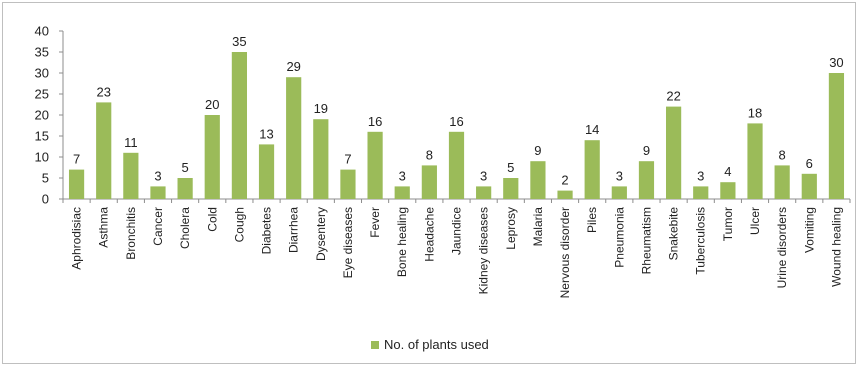  I want to click on bar-diabetes, so click(266, 171).